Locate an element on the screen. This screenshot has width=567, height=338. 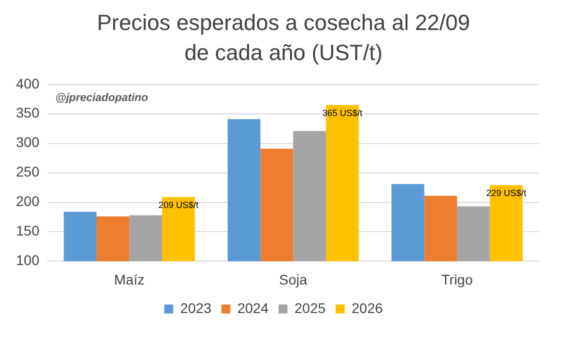
x-tick-label: Trigo is located at coordinates (457, 279).